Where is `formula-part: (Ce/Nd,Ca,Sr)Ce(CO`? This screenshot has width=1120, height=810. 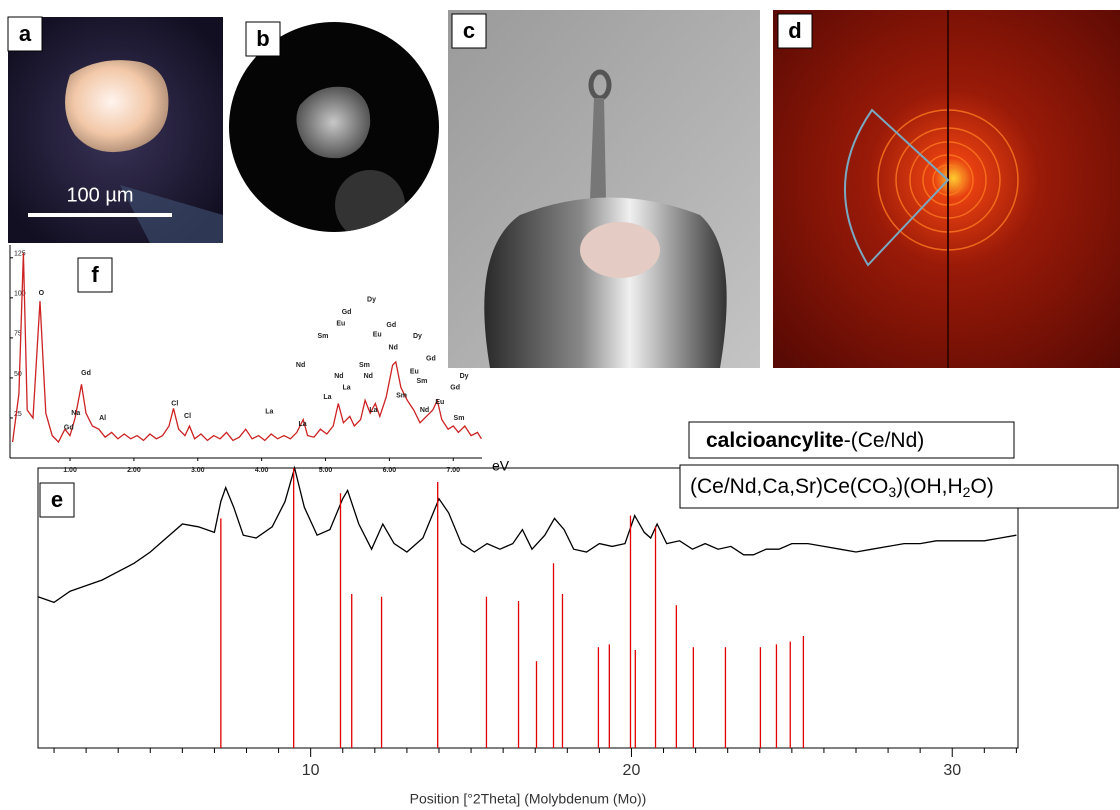
formula-part: (Ce/Nd,Ca,Sr)Ce(CO is located at coordinates (789, 486).